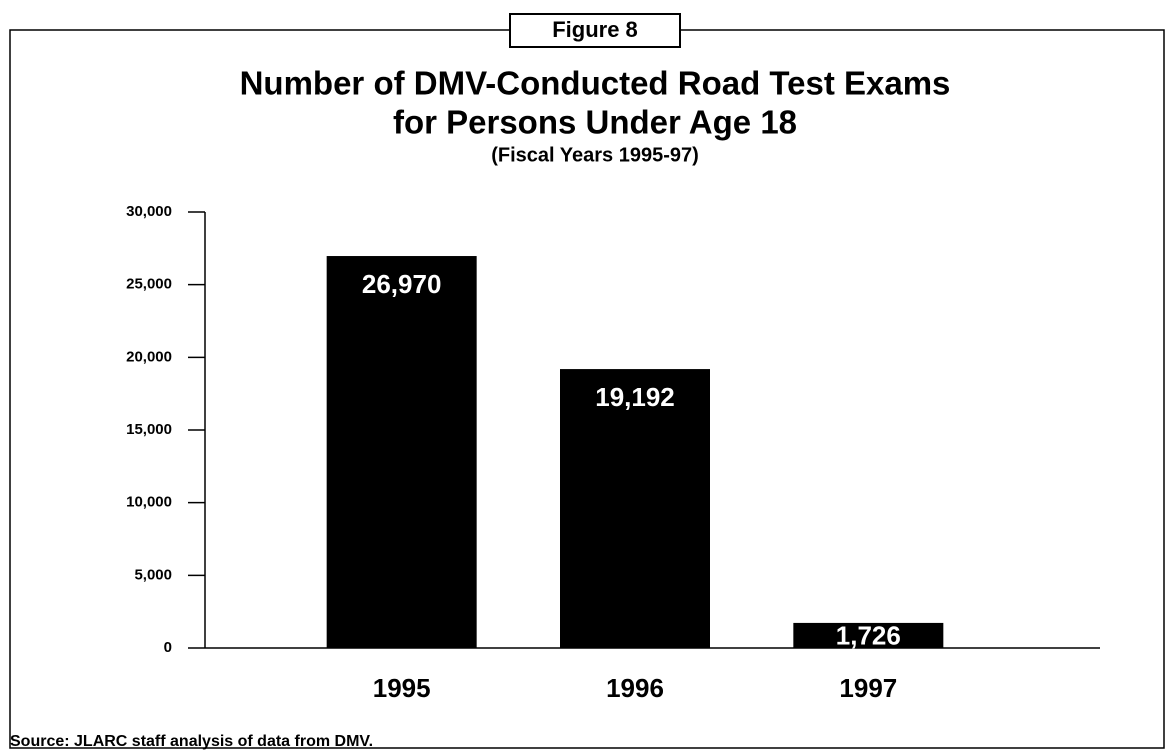 Image resolution: width=1169 pixels, height=755 pixels. What do you see at coordinates (868, 688) in the screenshot?
I see `x-tick-label: 1997` at bounding box center [868, 688].